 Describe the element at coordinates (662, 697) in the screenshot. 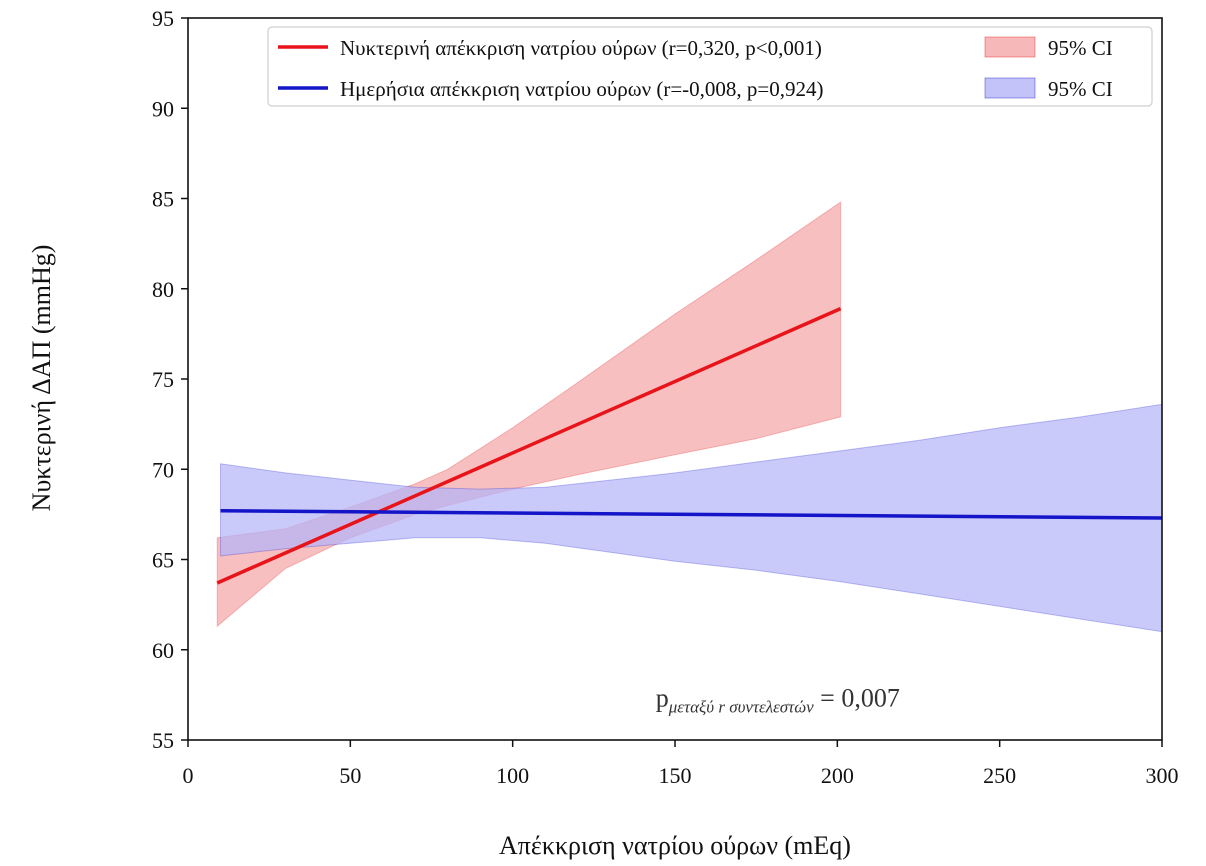

I see `p-value-prefix: p` at that location.